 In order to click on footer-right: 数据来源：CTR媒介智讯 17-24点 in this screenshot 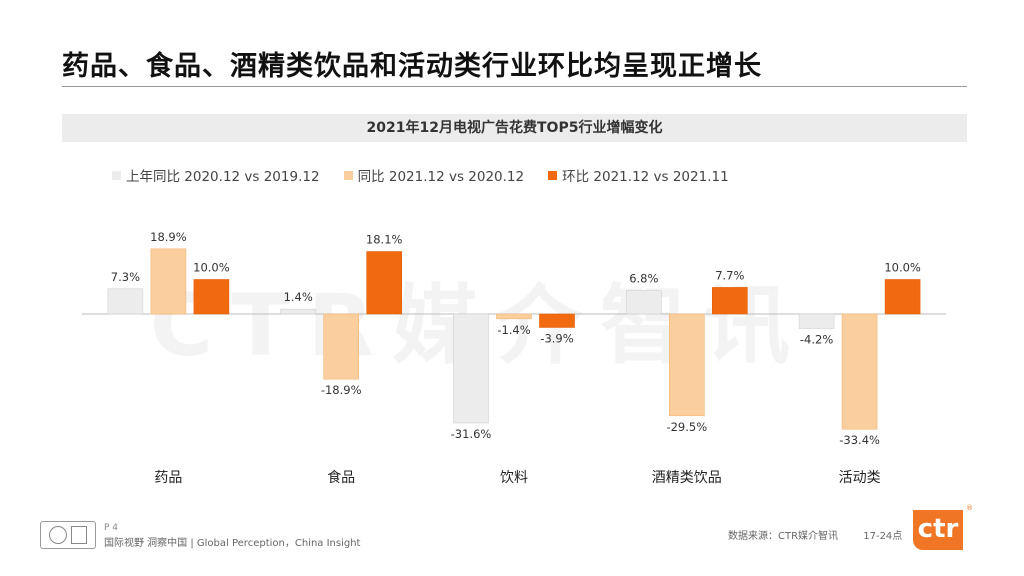, I will do `click(826, 534)`.